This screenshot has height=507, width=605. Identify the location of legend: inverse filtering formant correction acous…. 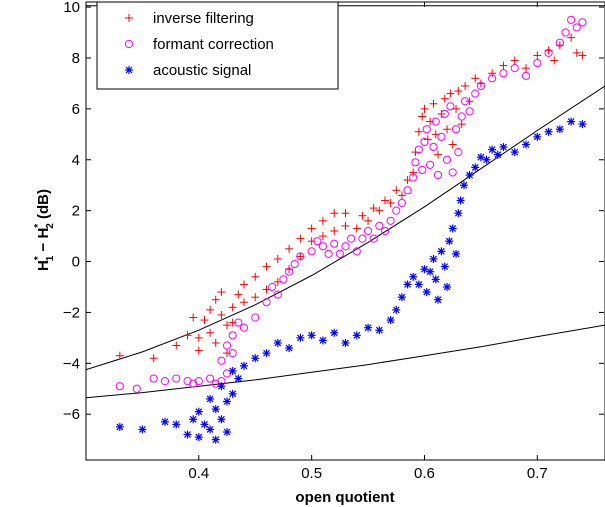
(217, 45).